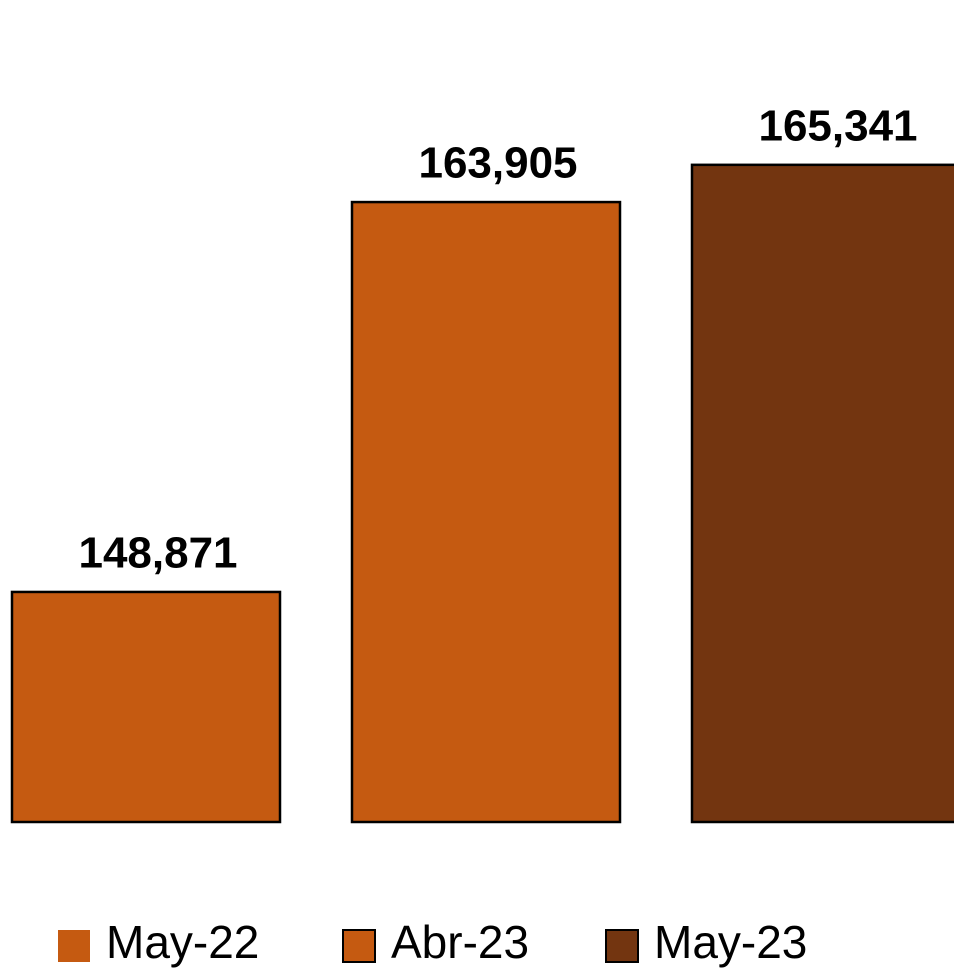 Image resolution: width=954 pixels, height=970 pixels. What do you see at coordinates (497, 163) in the screenshot?
I see `value-label: 163,905` at bounding box center [497, 163].